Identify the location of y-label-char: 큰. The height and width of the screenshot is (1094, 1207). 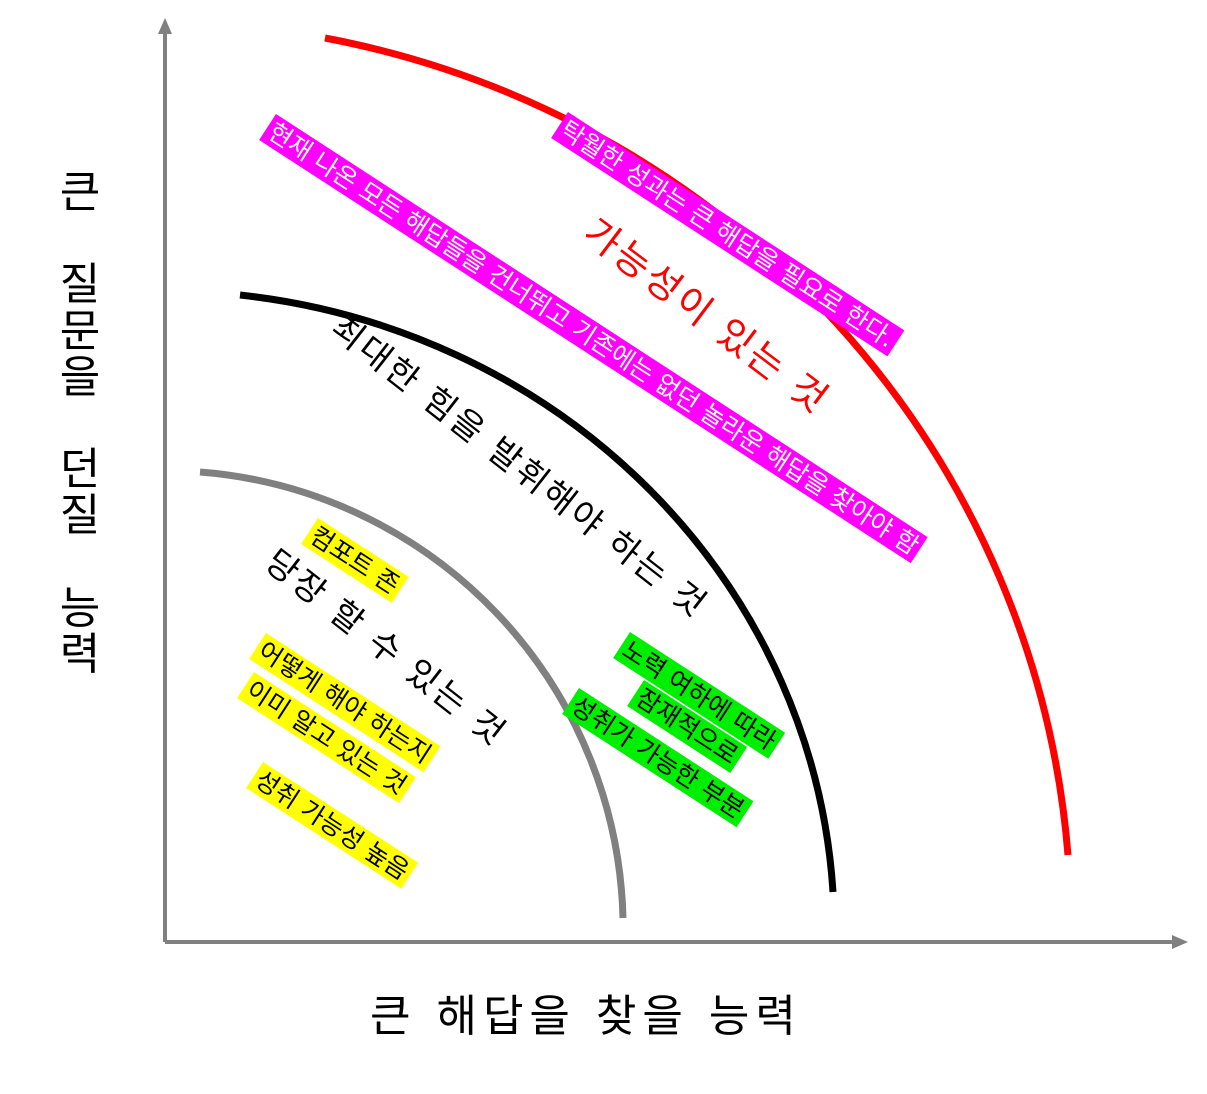
(80, 192).